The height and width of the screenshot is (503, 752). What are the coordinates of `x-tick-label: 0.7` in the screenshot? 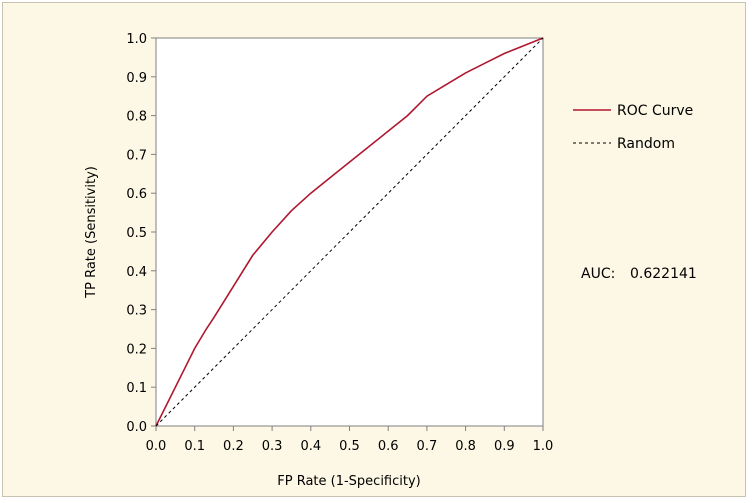 It's located at (427, 446).